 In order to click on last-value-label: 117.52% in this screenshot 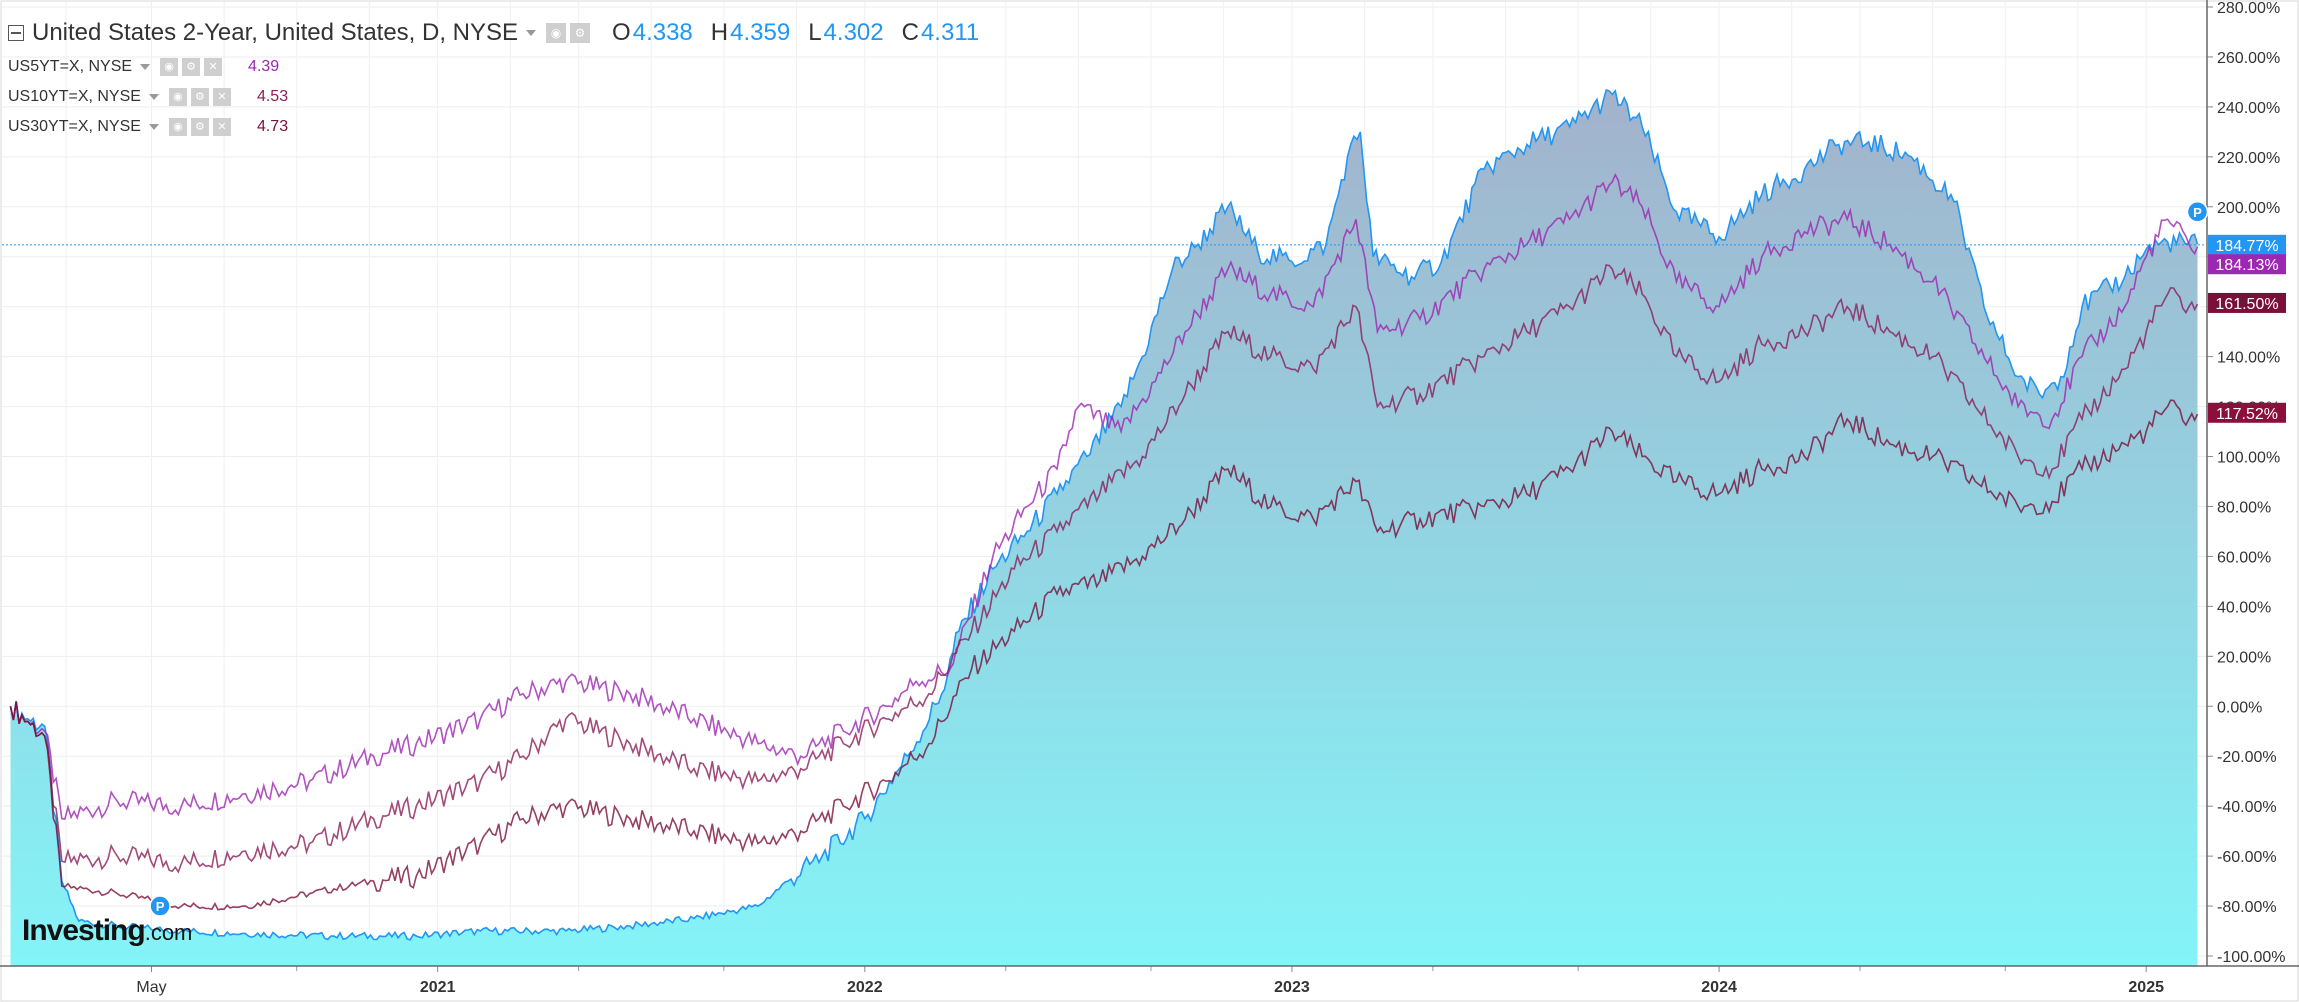, I will do `click(2247, 414)`.